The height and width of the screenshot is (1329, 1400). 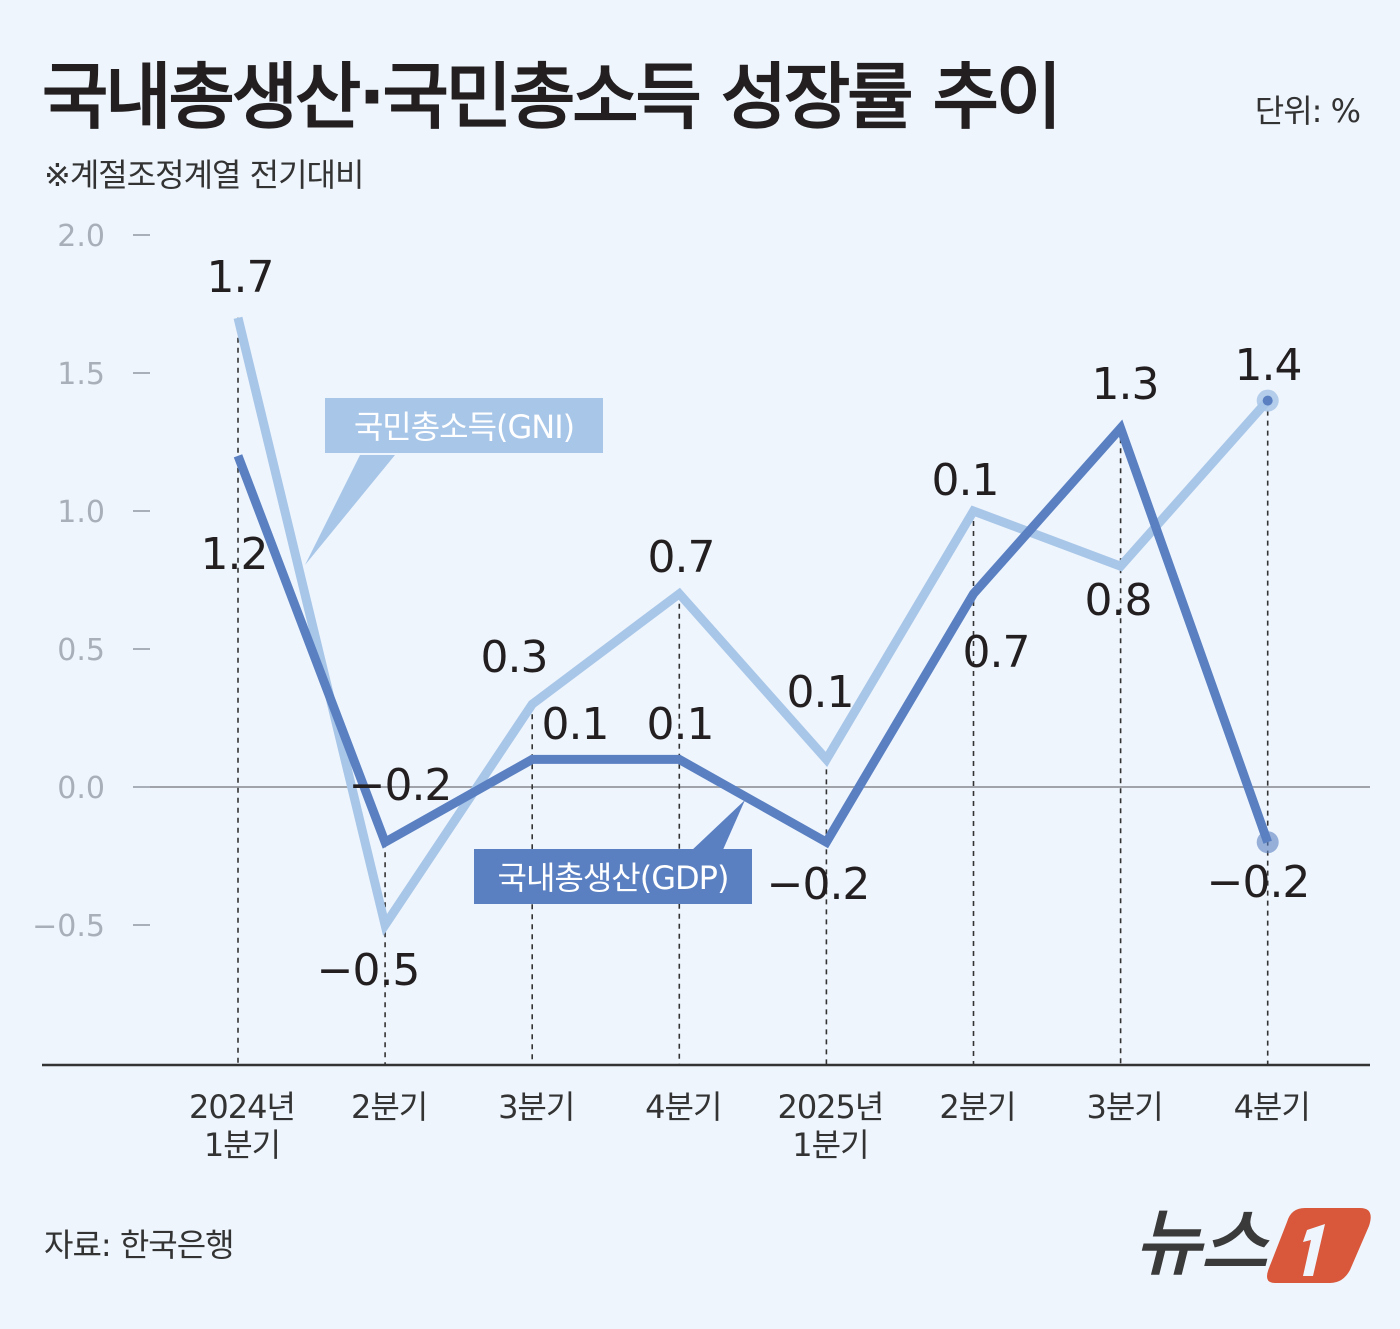 I want to click on gni-data-label: 0.3, so click(x=514, y=657).